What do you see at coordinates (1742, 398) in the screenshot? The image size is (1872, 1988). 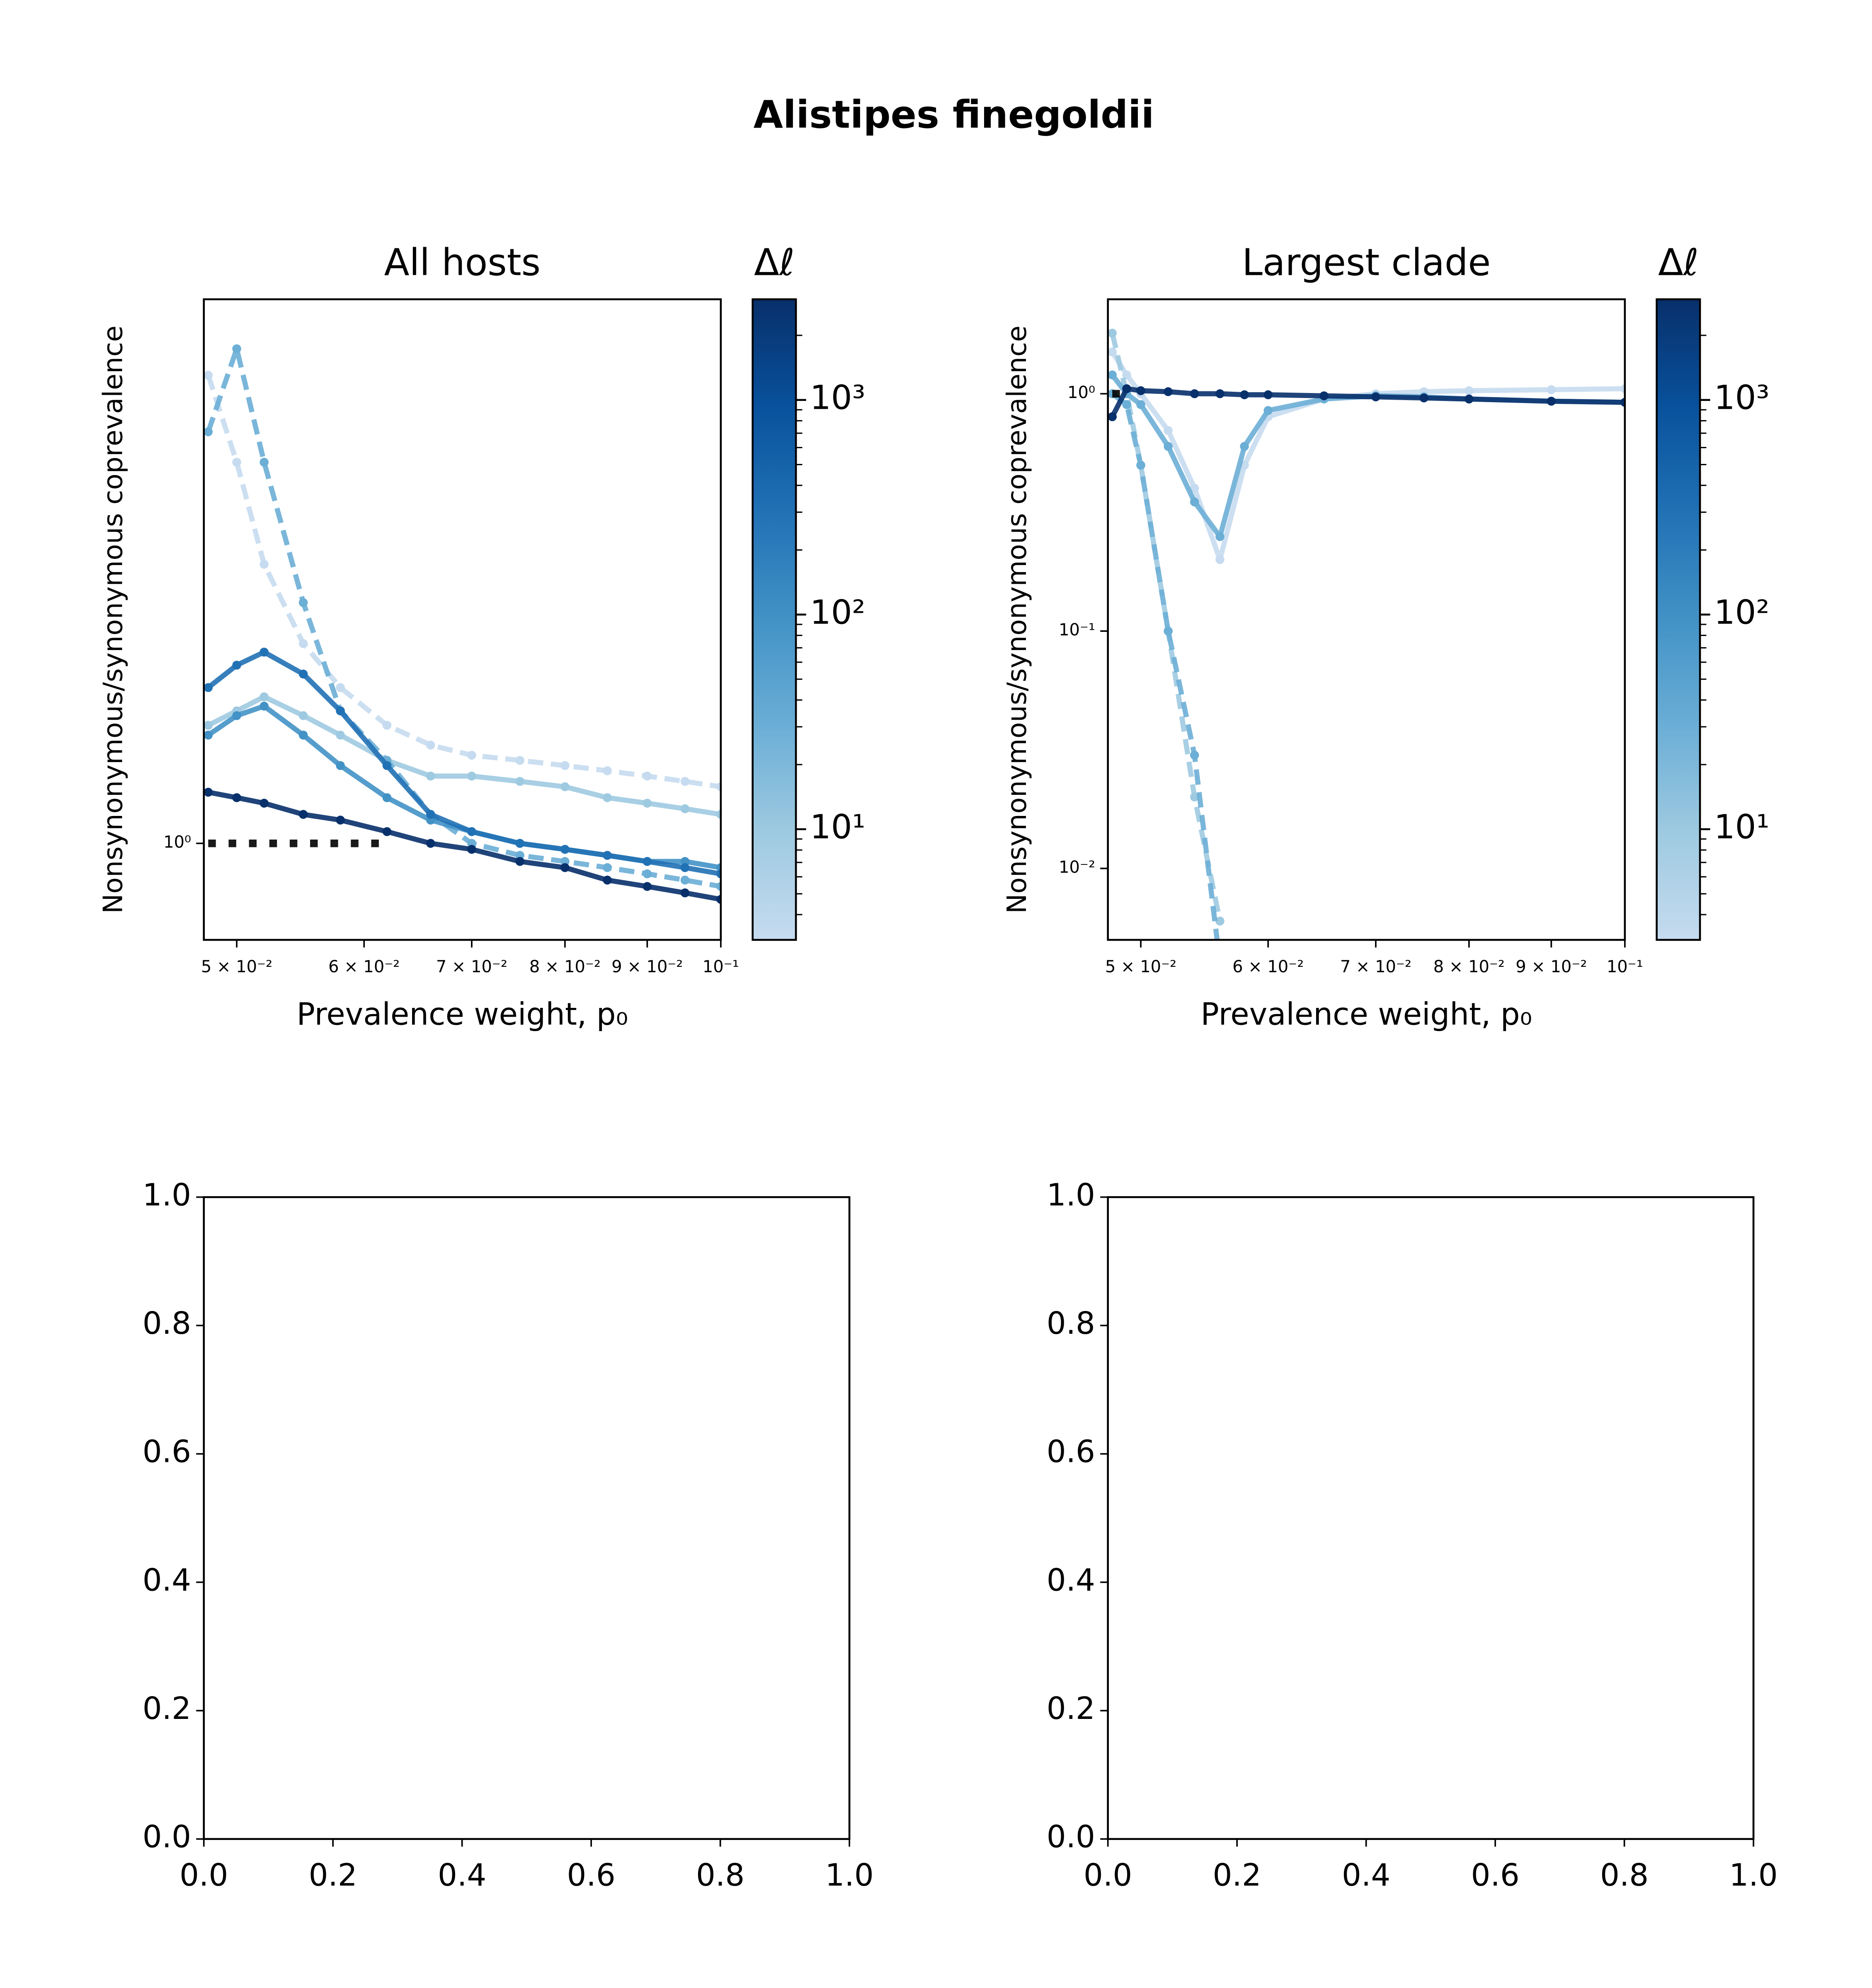 I see `colorbar-tick-label: 10³` at bounding box center [1742, 398].